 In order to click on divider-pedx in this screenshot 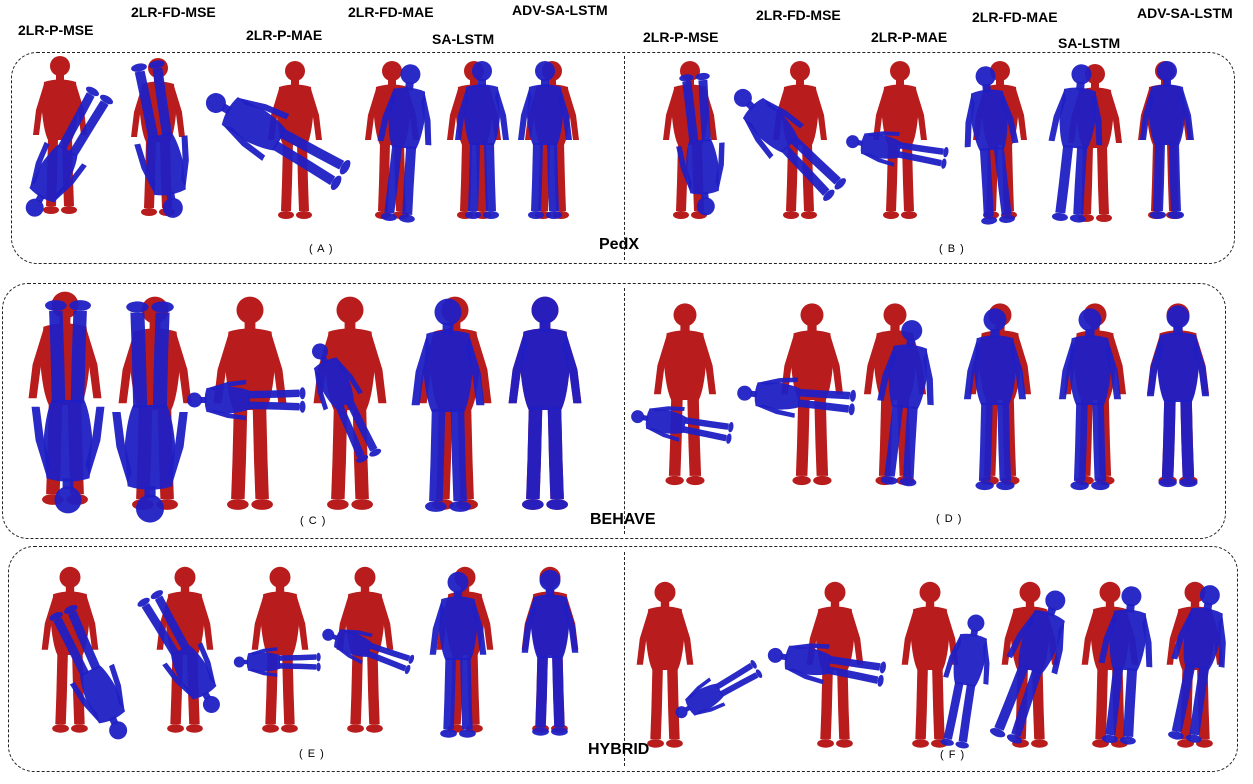, I will do `click(624, 158)`.